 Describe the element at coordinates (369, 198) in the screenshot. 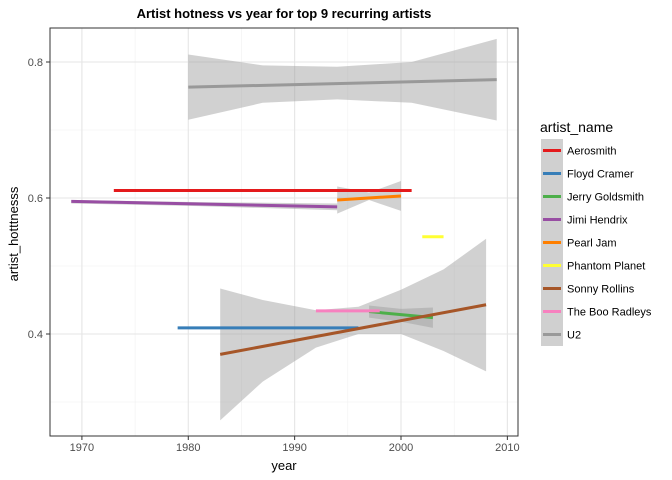

I see `series-line-pearl-jam` at that location.